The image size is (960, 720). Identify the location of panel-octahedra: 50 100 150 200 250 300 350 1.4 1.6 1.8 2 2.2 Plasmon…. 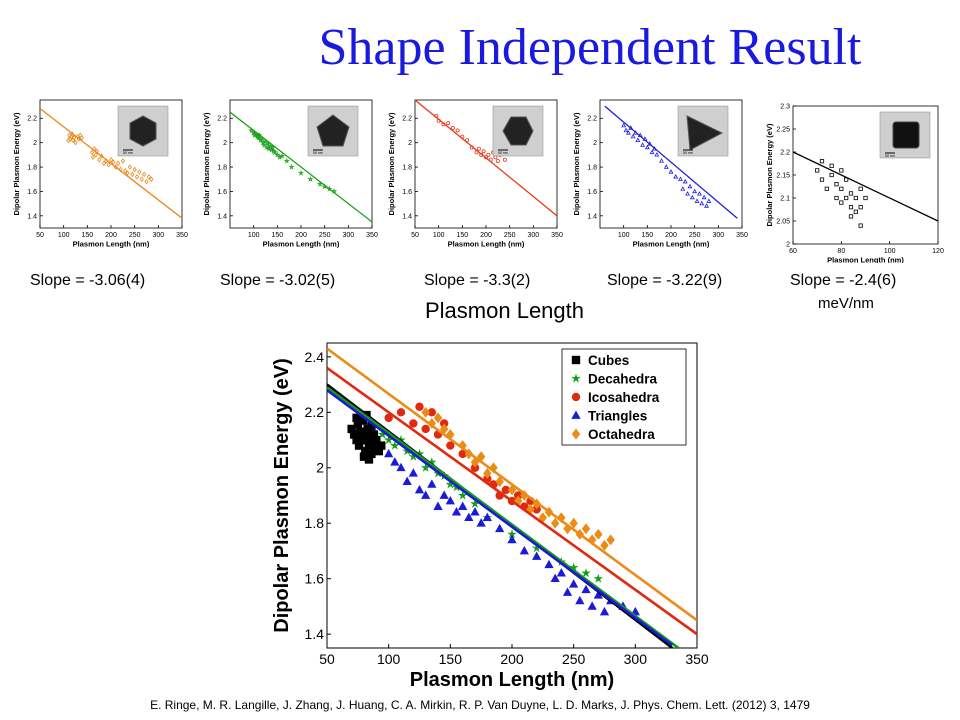
(100, 174).